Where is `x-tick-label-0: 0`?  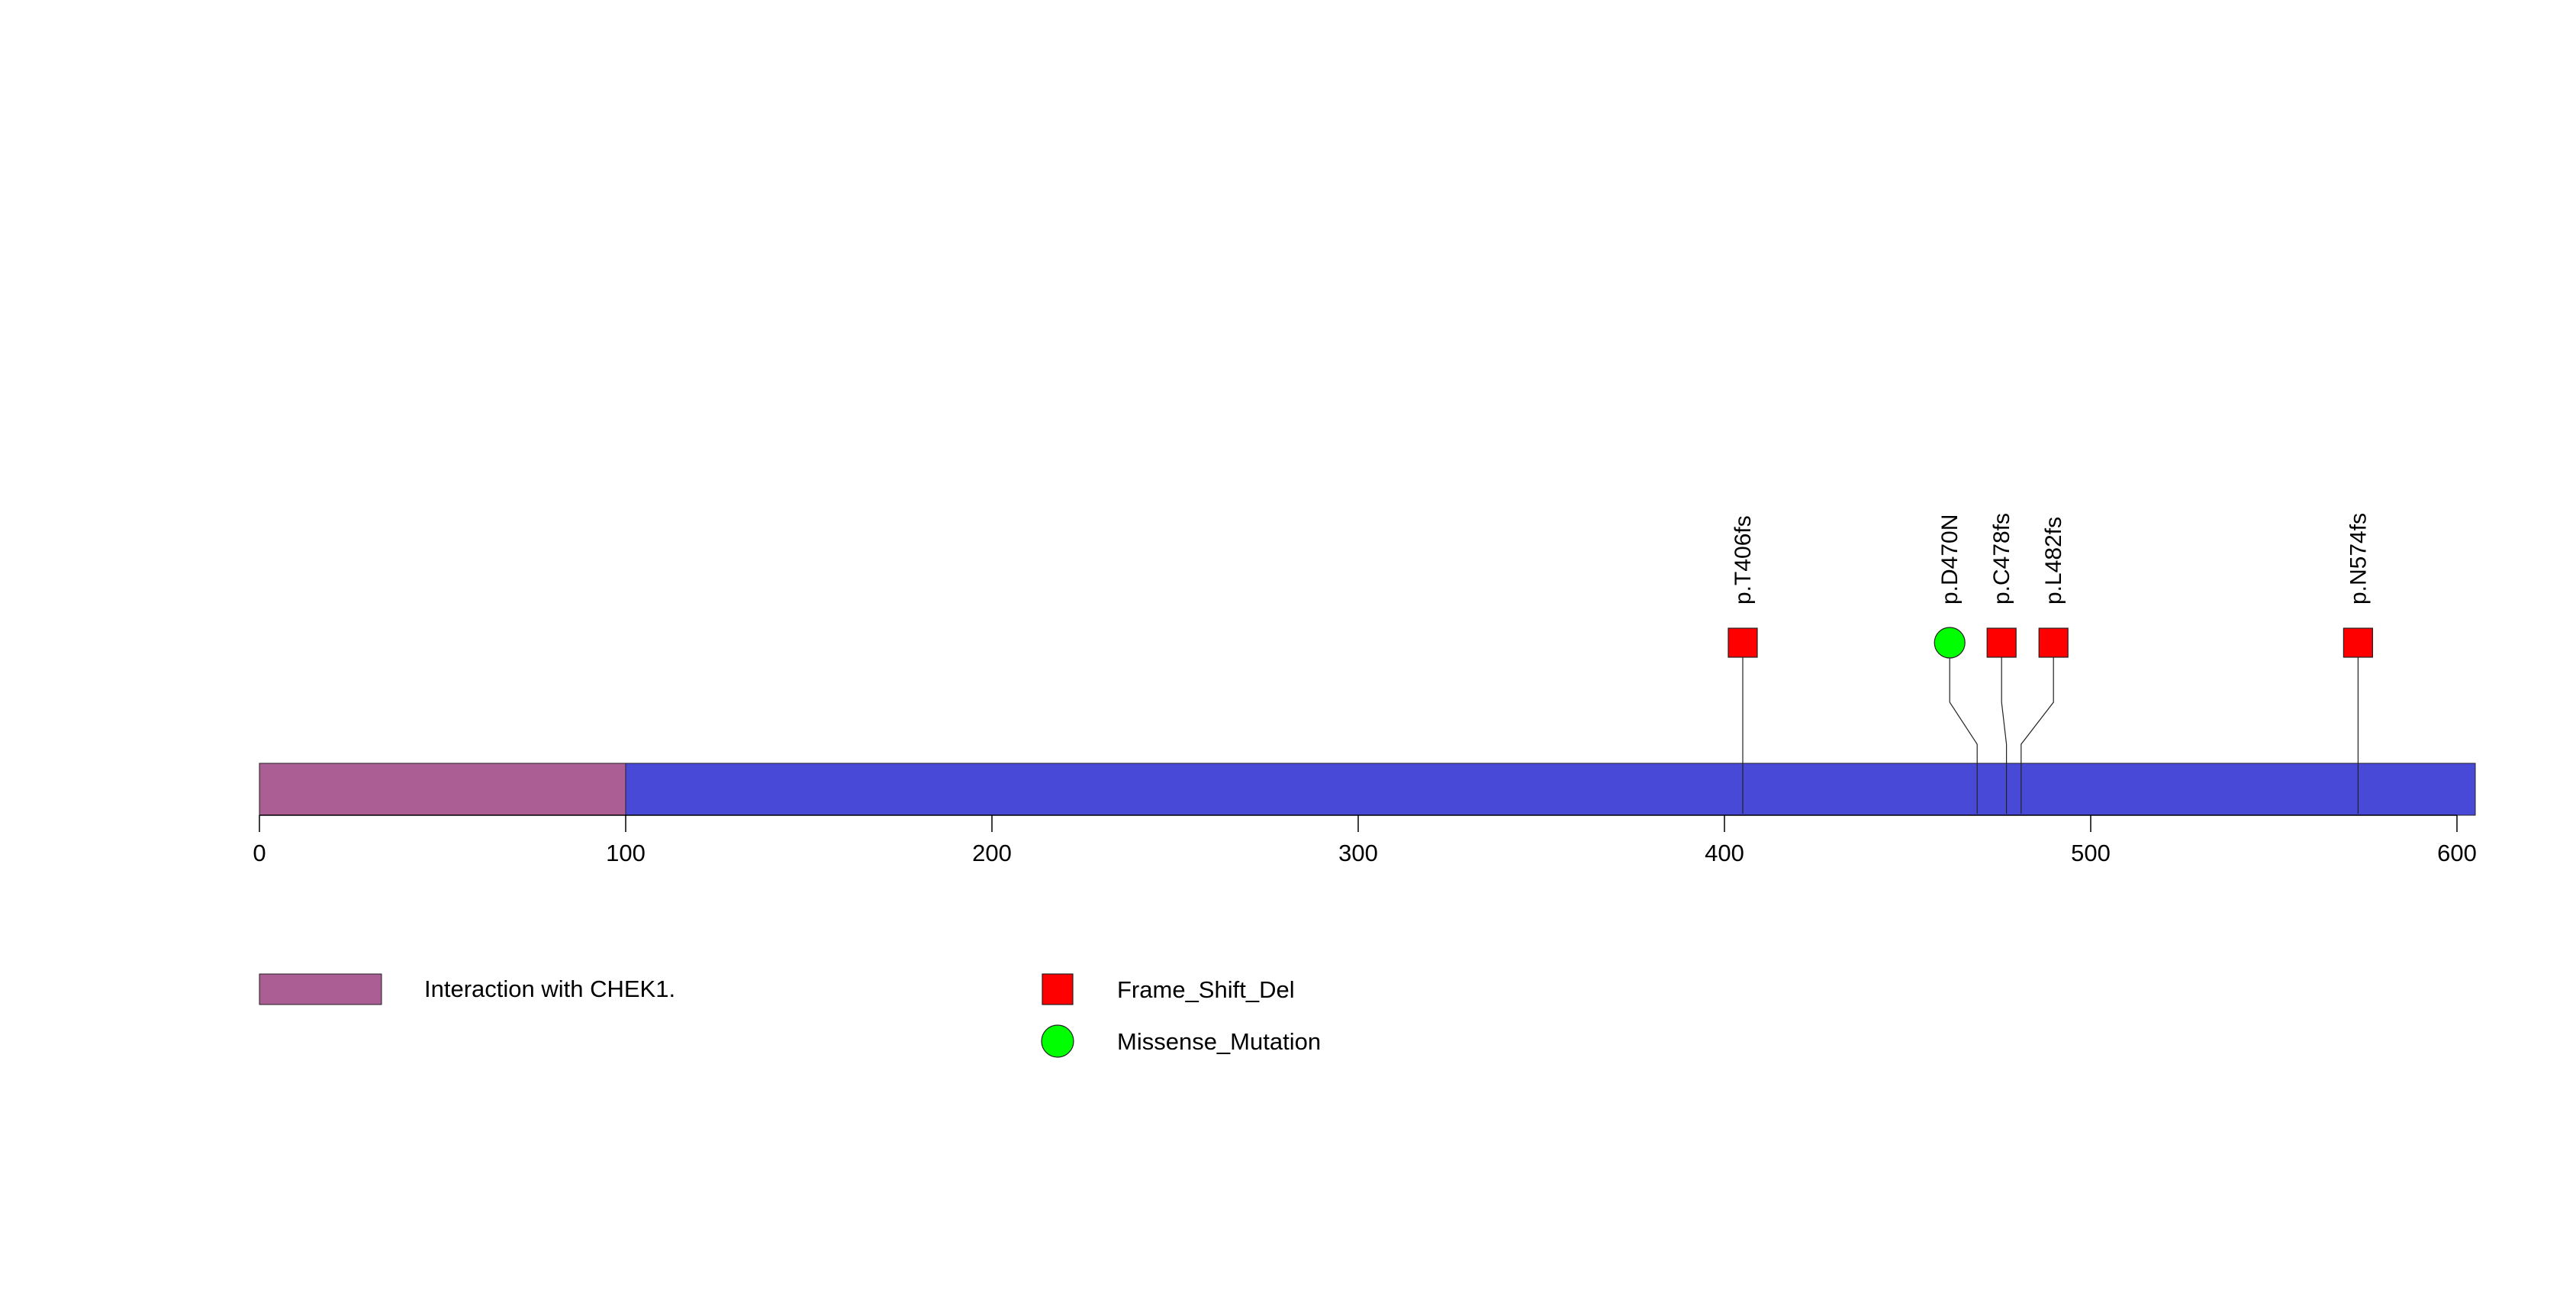 x-tick-label-0: 0 is located at coordinates (259, 853).